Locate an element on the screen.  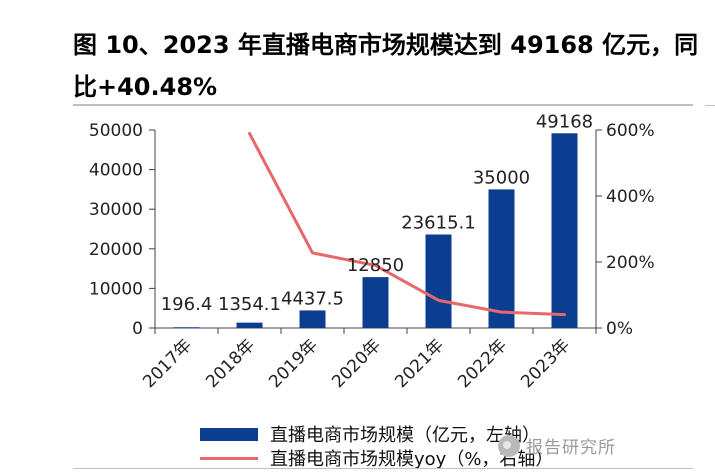
right-axis-tick-label: 400% is located at coordinates (630, 197).